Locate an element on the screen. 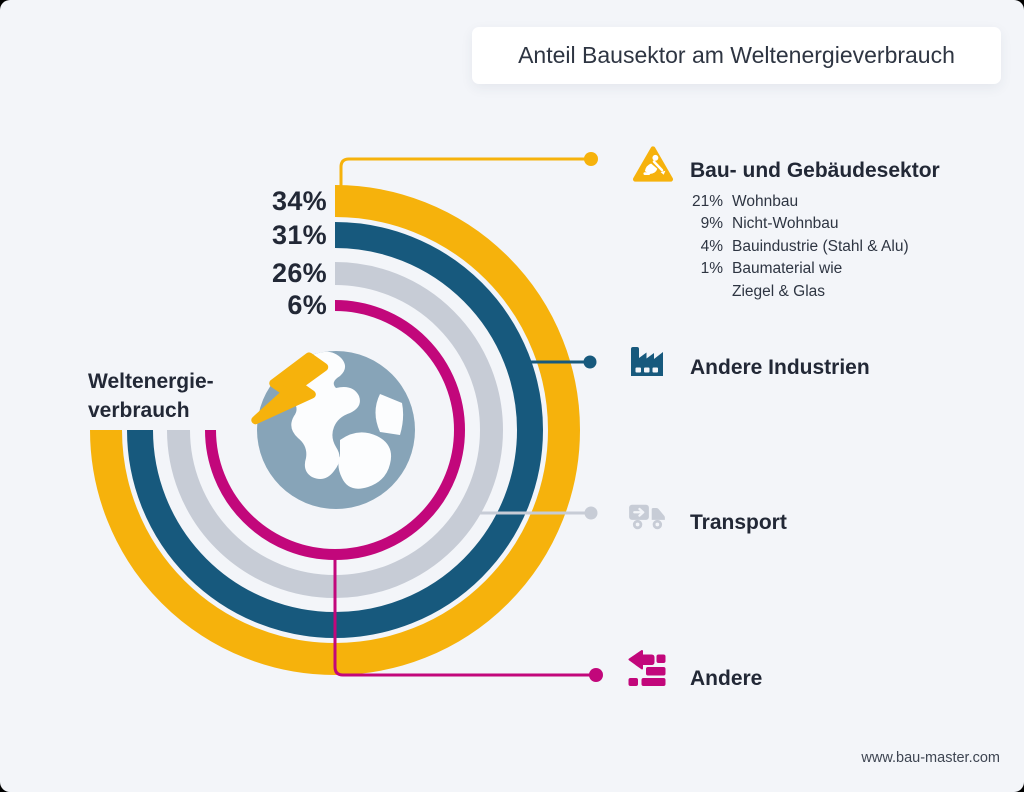 This screenshot has height=792, width=1024. breakdown-label: Ziegel & Glas is located at coordinates (779, 291).